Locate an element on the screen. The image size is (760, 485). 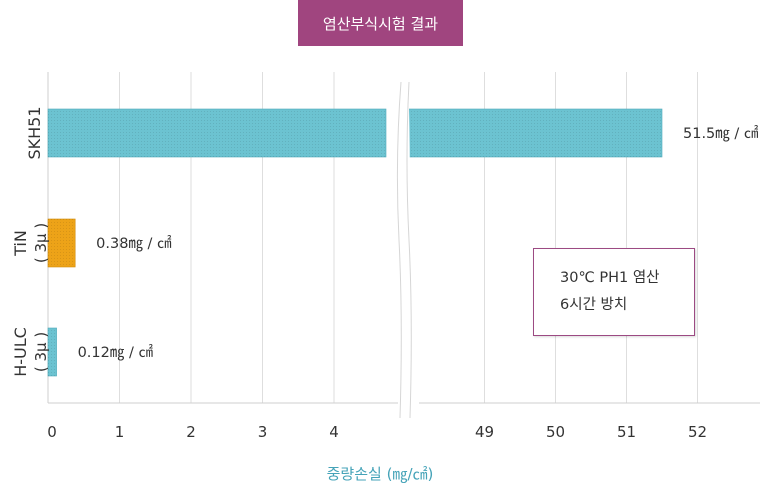
category-name: H-ULC is located at coordinates (20, 352).